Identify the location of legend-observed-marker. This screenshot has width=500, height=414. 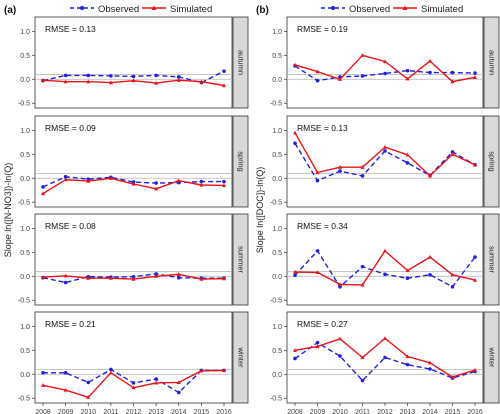
(333, 8).